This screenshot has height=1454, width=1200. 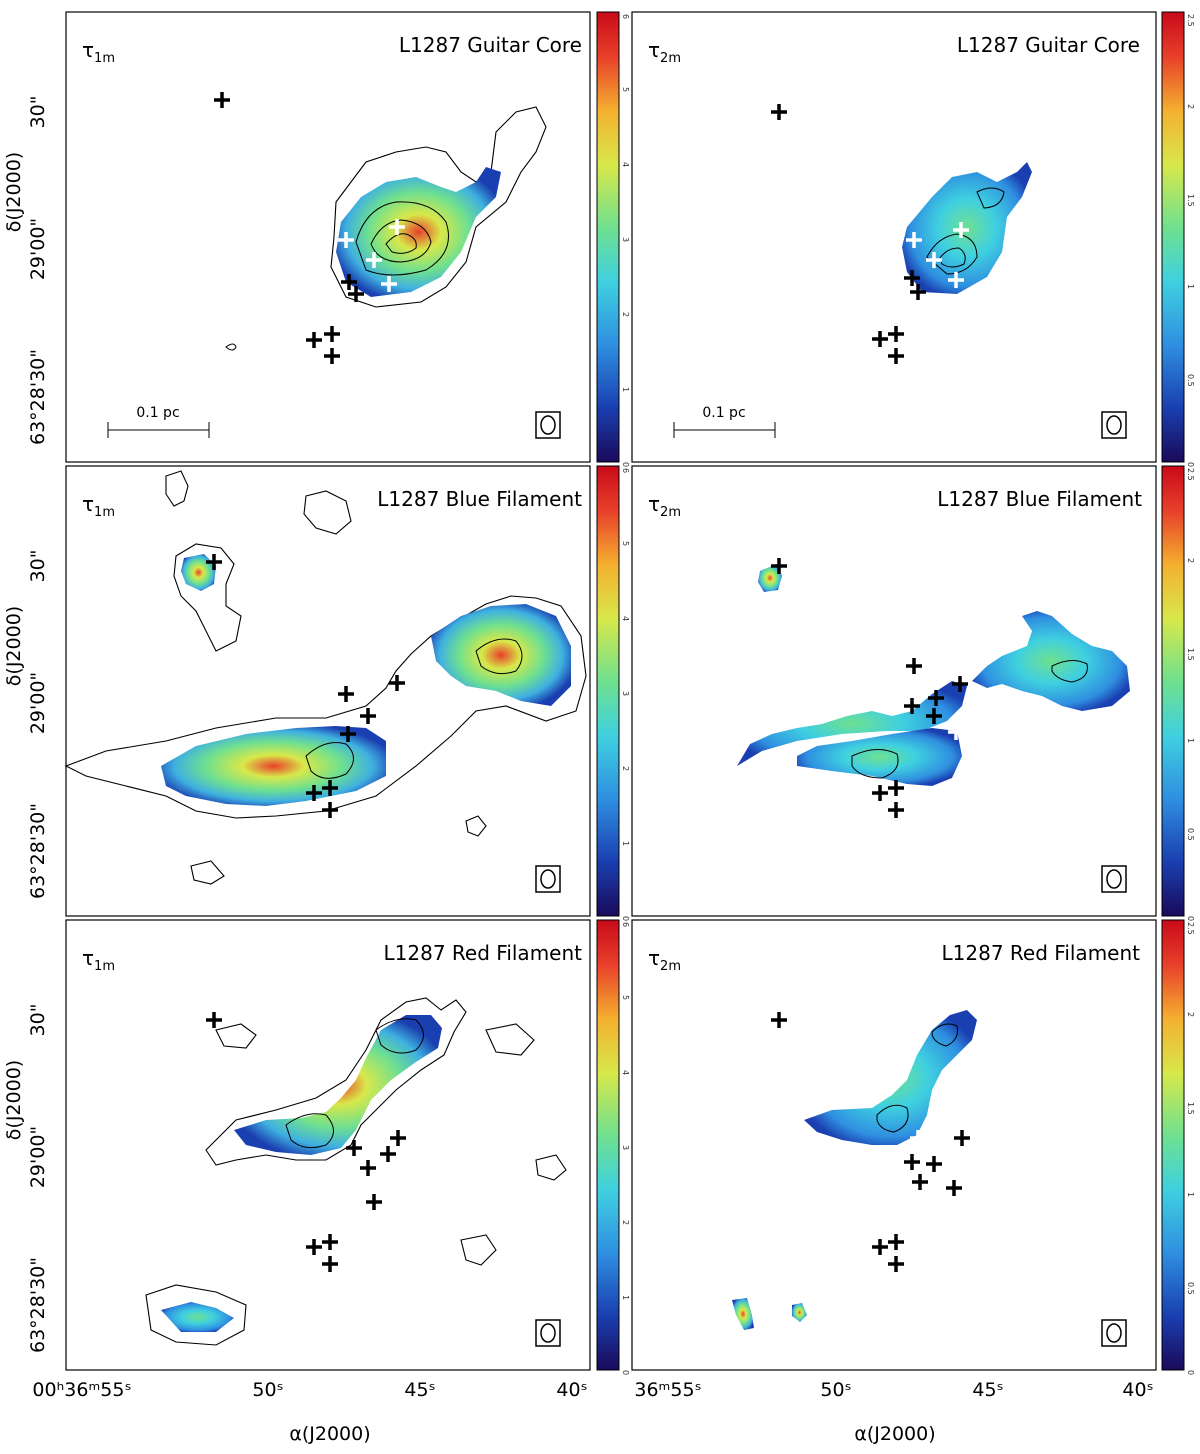 I want to click on ra-axis-left: 00ʰ36ᵐ55ˢ 50ˢ 45ˢ 40ˢ α(J2000), so click(x=309, y=1412).